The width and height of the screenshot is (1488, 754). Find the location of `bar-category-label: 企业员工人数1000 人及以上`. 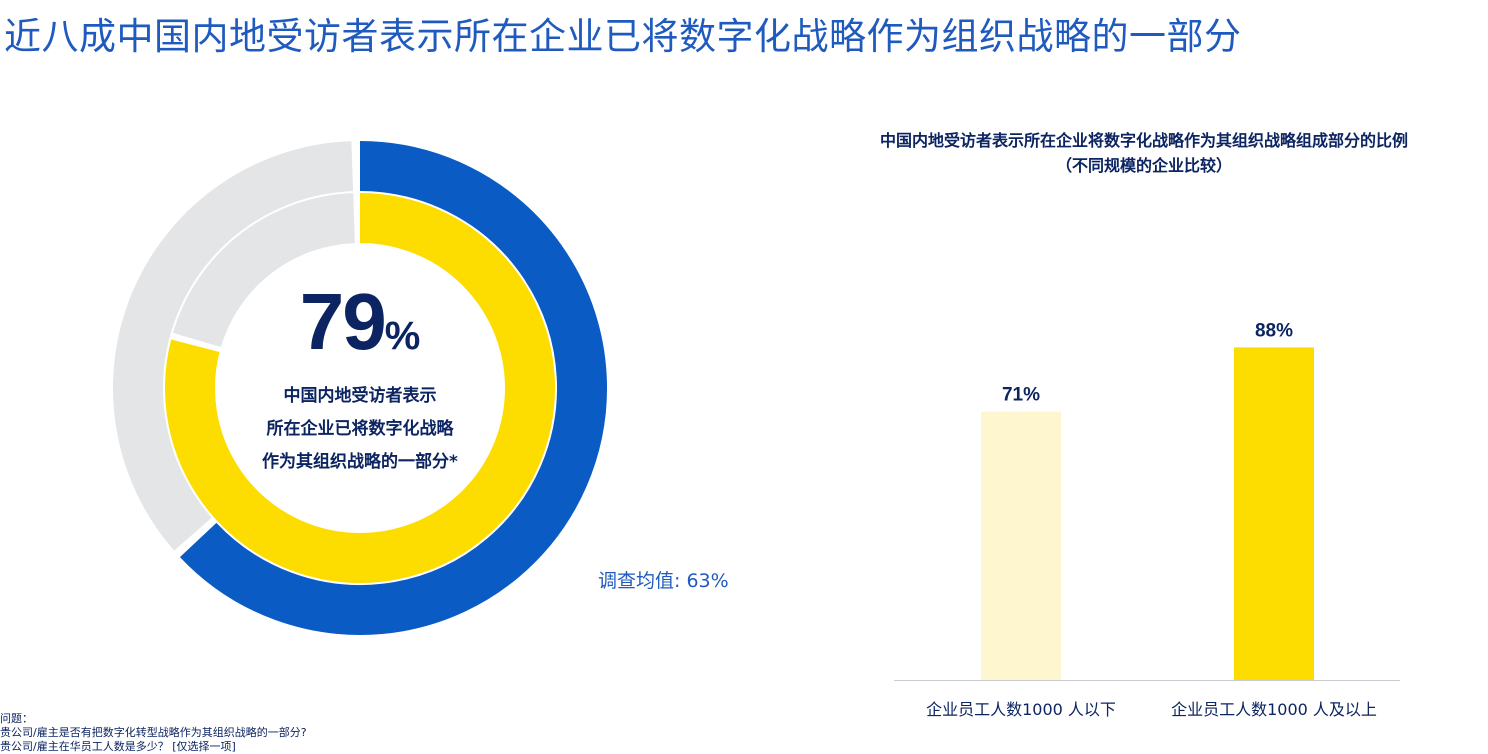

bar-category-label: 企业员工人数1000 人及以上 is located at coordinates (1274, 709).